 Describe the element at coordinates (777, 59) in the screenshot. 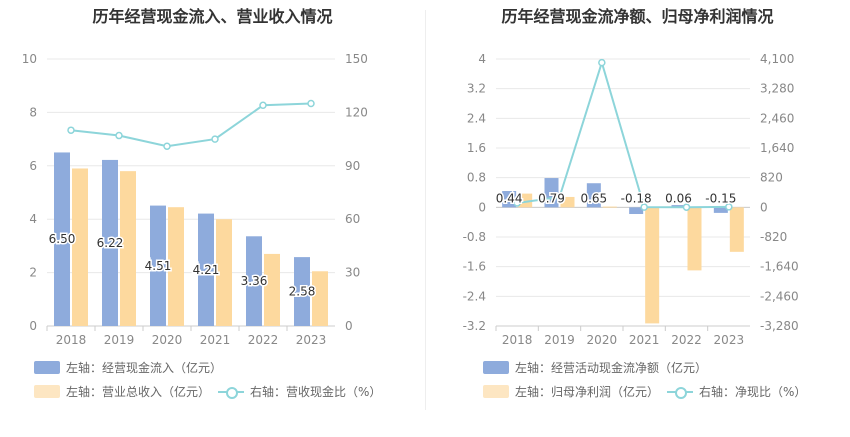

I see `y-right-tick-label: 4,100` at that location.